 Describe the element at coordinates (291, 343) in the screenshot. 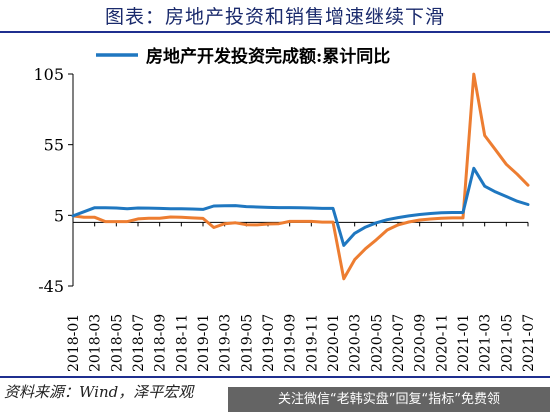

I see `x-tick-label: 2019-09` at that location.